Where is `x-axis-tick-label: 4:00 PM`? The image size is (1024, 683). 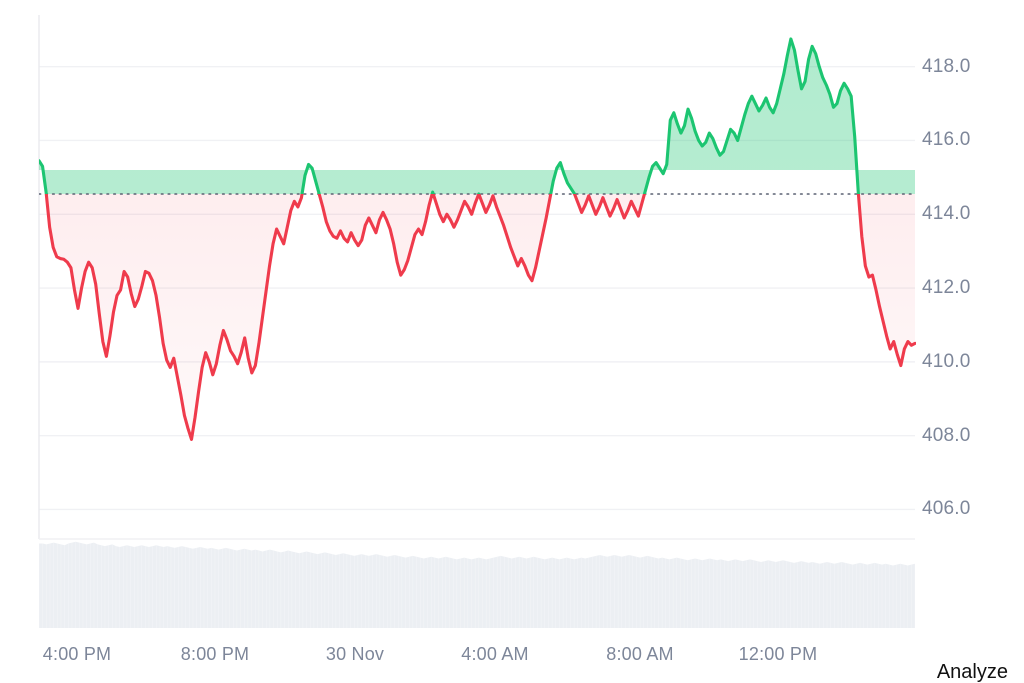 x-axis-tick-label: 4:00 PM is located at coordinates (77, 654).